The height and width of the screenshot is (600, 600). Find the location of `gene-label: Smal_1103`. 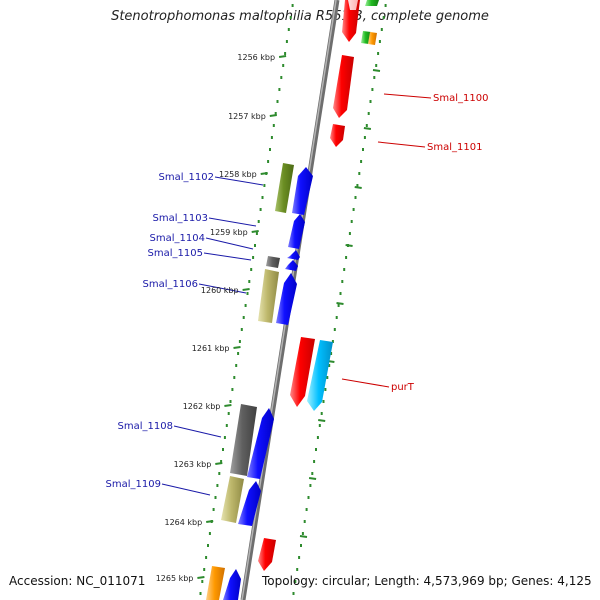

gene-label: Smal_1103 is located at coordinates (180, 218).